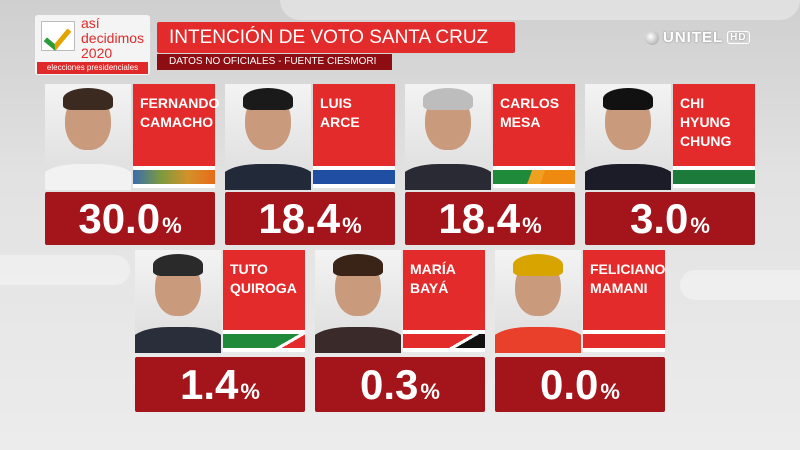 This screenshot has width=800, height=450. I want to click on candidate-name: CHI HYUNG CHUNG, so click(714, 125).